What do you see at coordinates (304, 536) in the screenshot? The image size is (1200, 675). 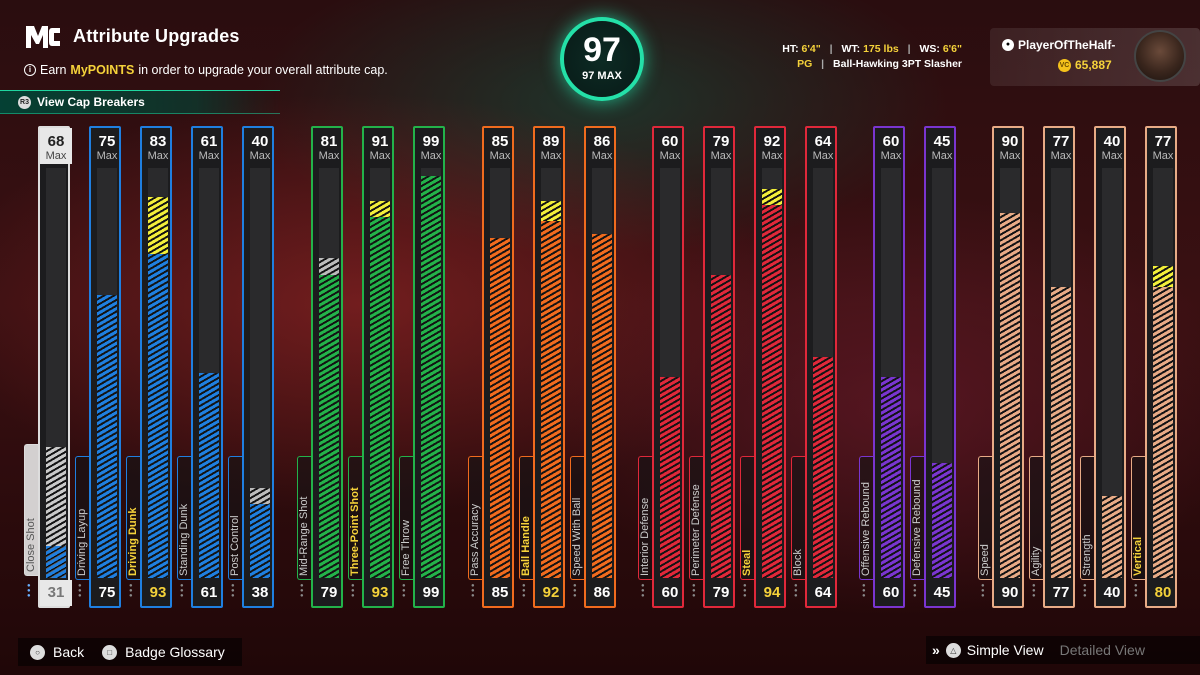 I see `attribute-name: Mid-Range Shot` at bounding box center [304, 536].